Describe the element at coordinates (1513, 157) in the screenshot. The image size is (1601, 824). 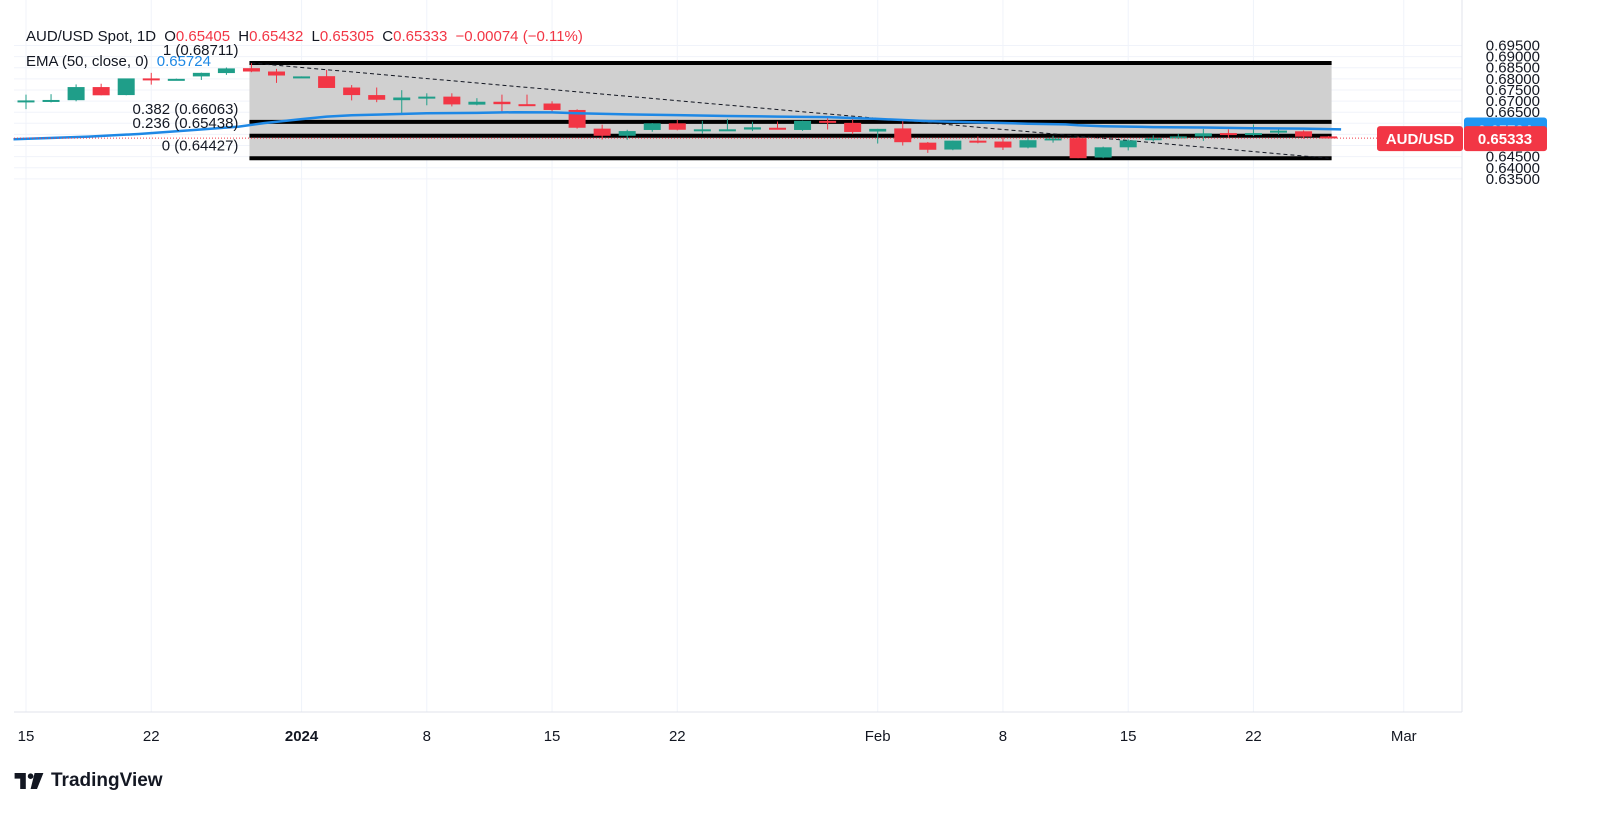
I see `price-tick-label: 0.64500` at that location.